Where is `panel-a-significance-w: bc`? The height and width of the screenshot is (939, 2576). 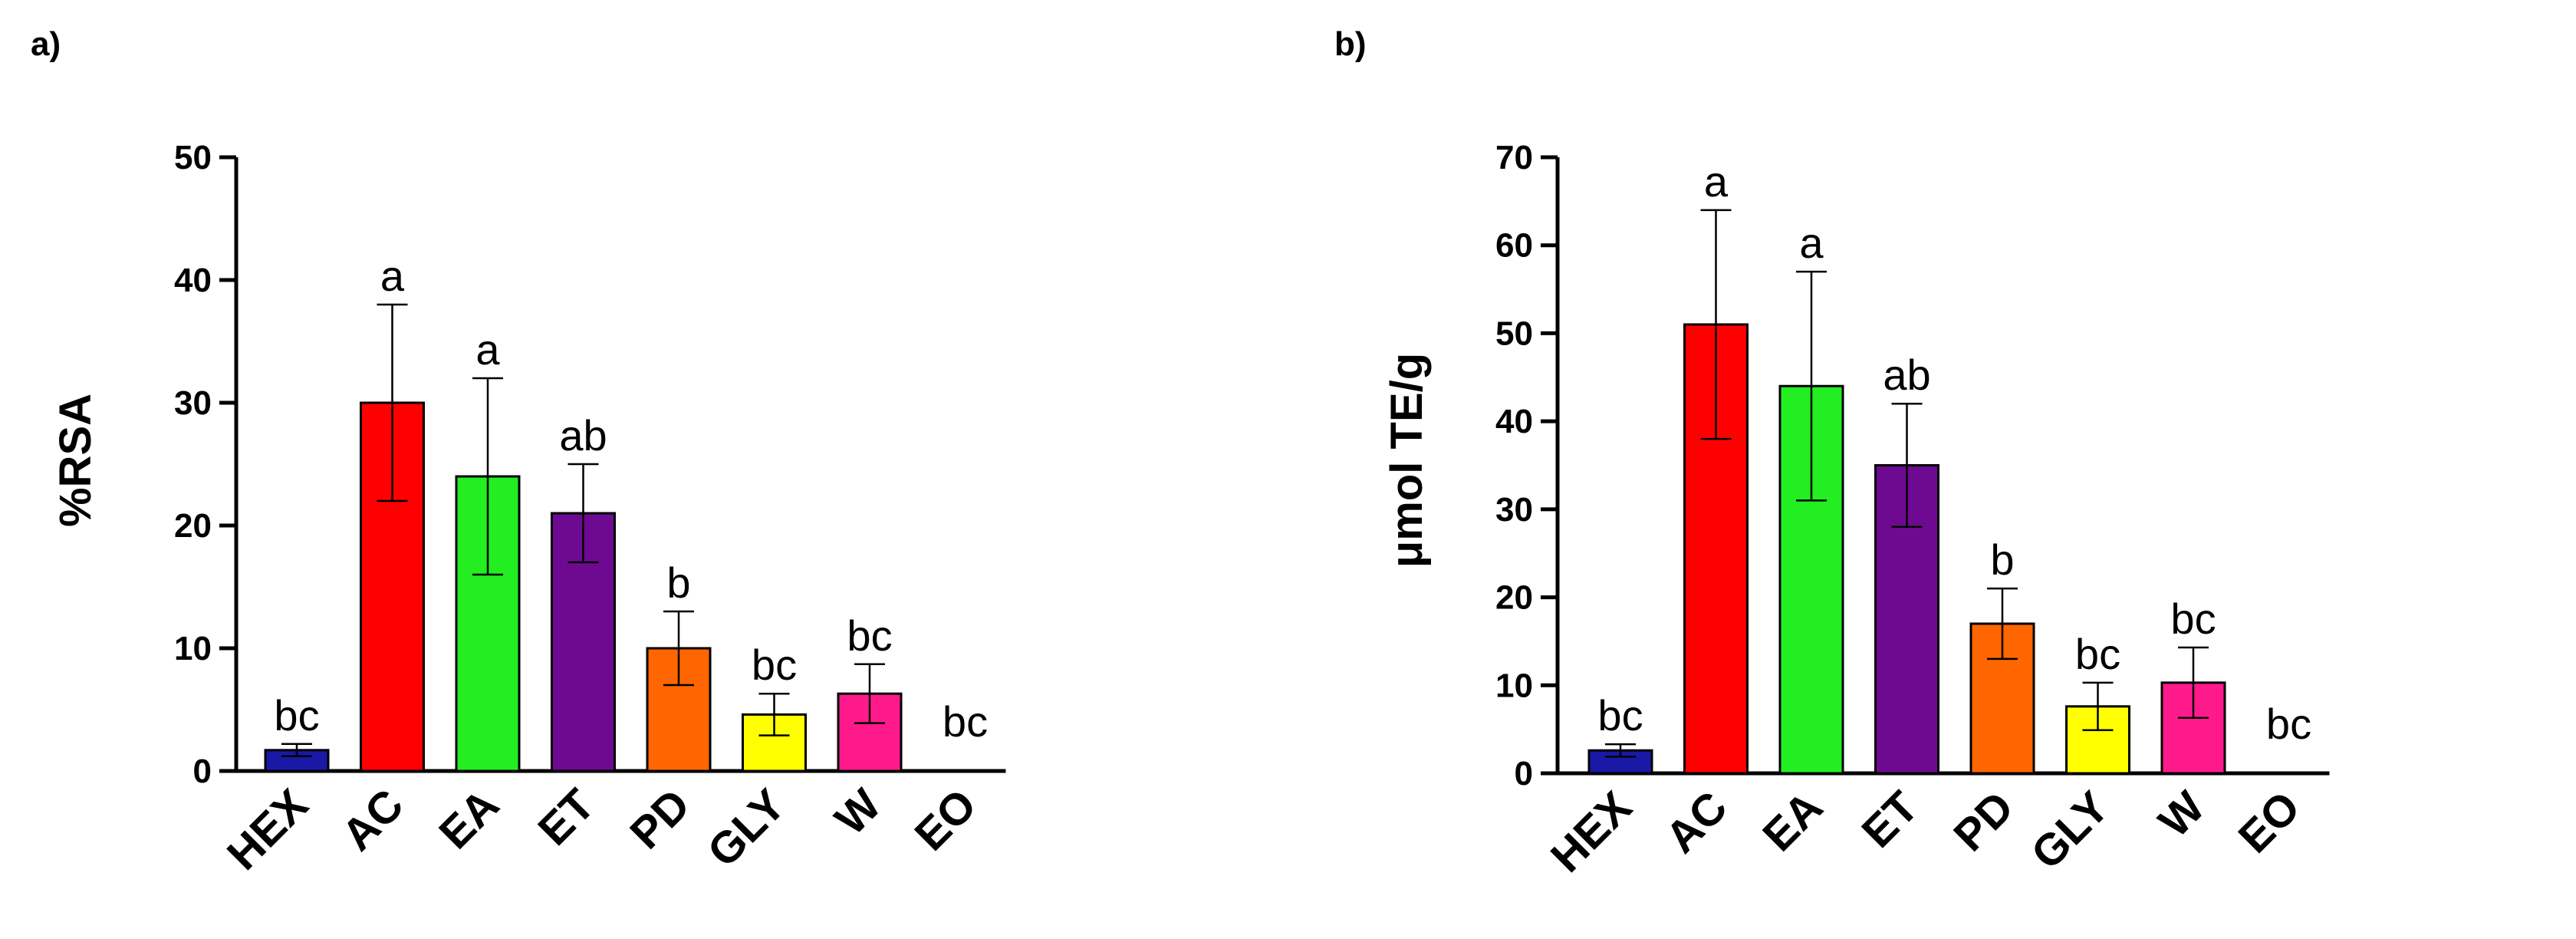 panel-a-significance-w: bc is located at coordinates (869, 636).